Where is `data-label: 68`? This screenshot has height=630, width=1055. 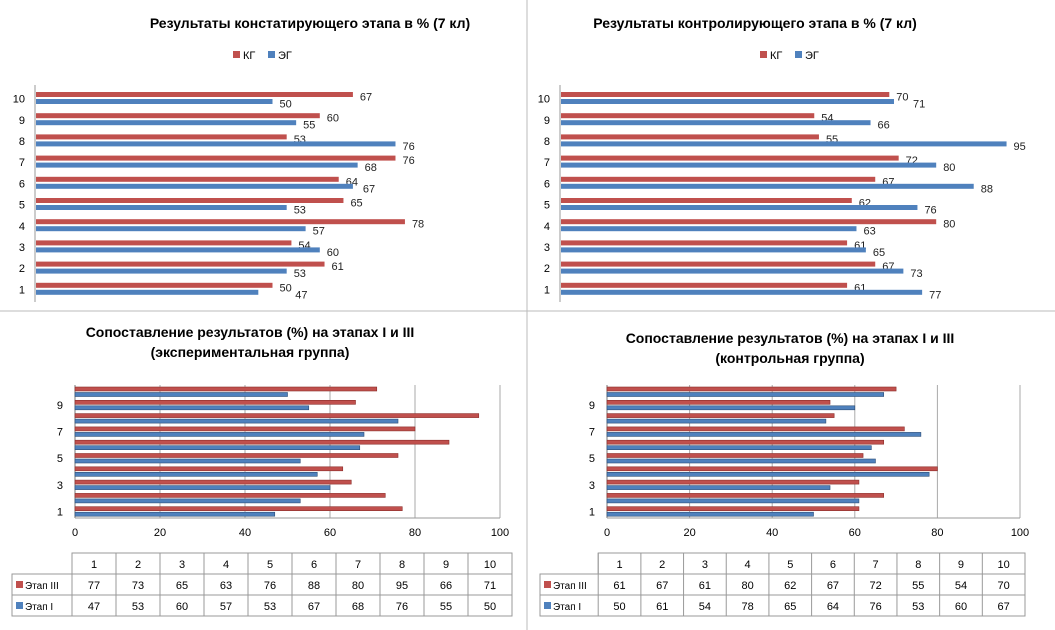 data-label: 68 is located at coordinates (371, 168).